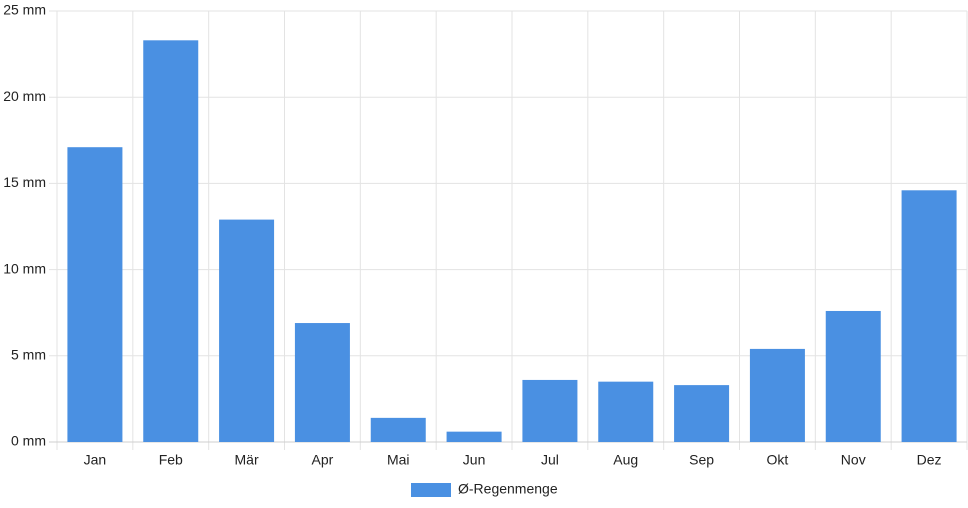 The height and width of the screenshot is (508, 968). I want to click on x-tick-label: Okt, so click(778, 460).